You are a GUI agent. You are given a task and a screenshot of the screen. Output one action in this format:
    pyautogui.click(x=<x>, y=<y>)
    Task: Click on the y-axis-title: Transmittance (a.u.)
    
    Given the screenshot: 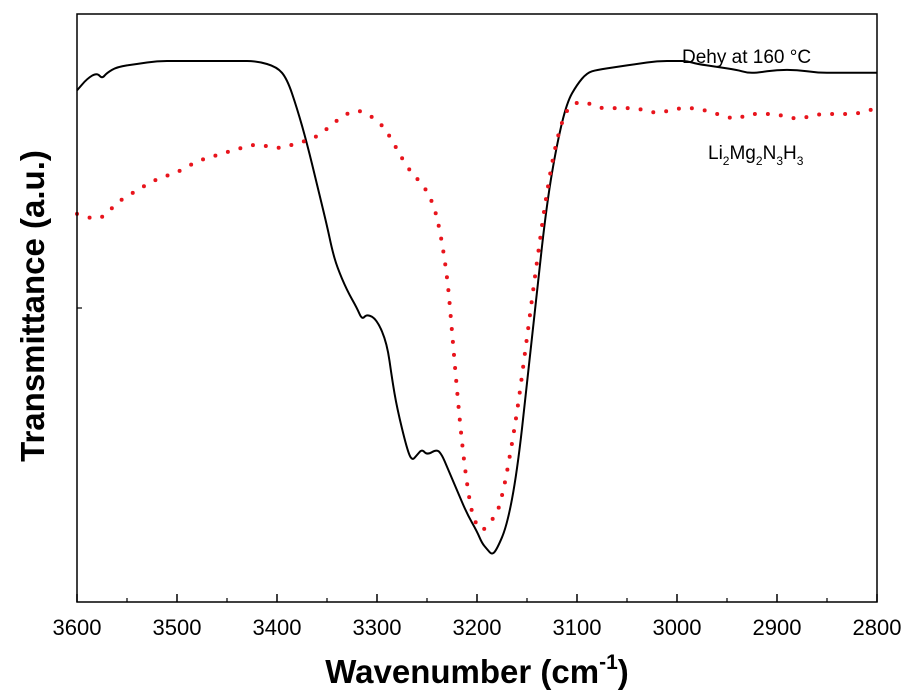 What is the action you would take?
    pyautogui.click(x=32, y=306)
    